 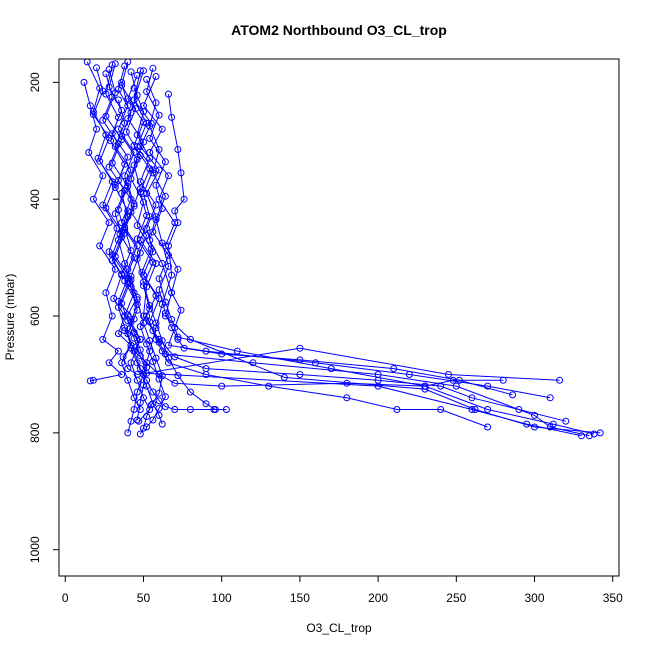 I want to click on x-tick-label: 150, so click(x=300, y=598).